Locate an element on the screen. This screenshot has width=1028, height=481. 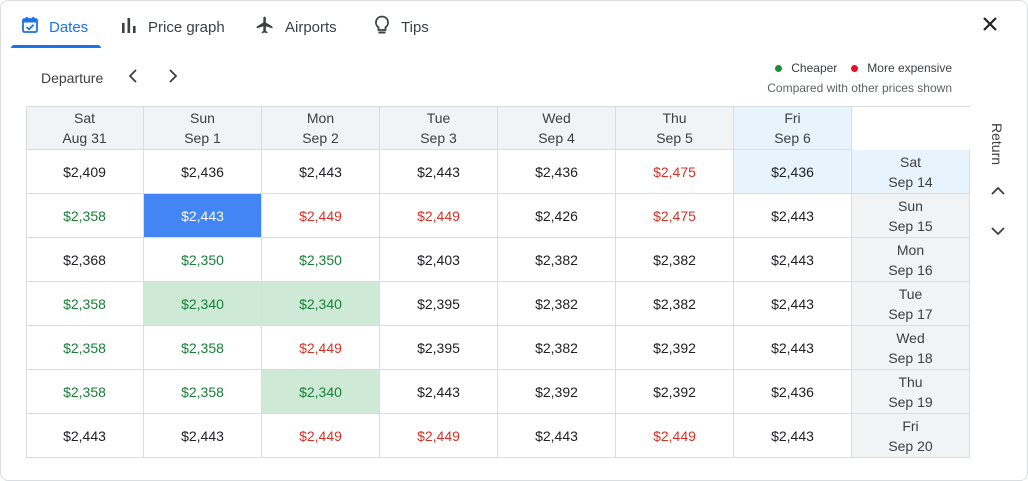
chevron-down-icon is located at coordinates (998, 232).